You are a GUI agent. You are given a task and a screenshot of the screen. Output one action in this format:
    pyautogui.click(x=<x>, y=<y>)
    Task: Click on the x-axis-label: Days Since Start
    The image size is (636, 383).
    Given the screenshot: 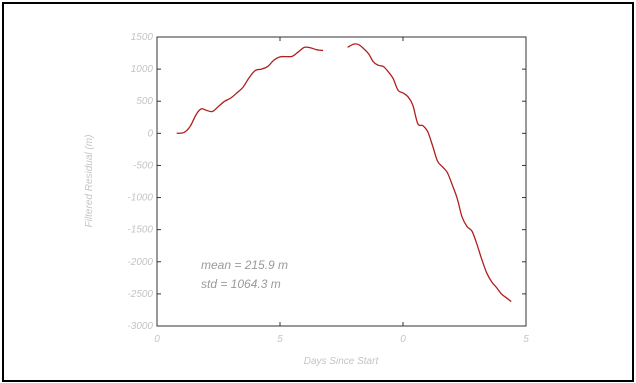 What is the action you would take?
    pyautogui.click(x=342, y=361)
    